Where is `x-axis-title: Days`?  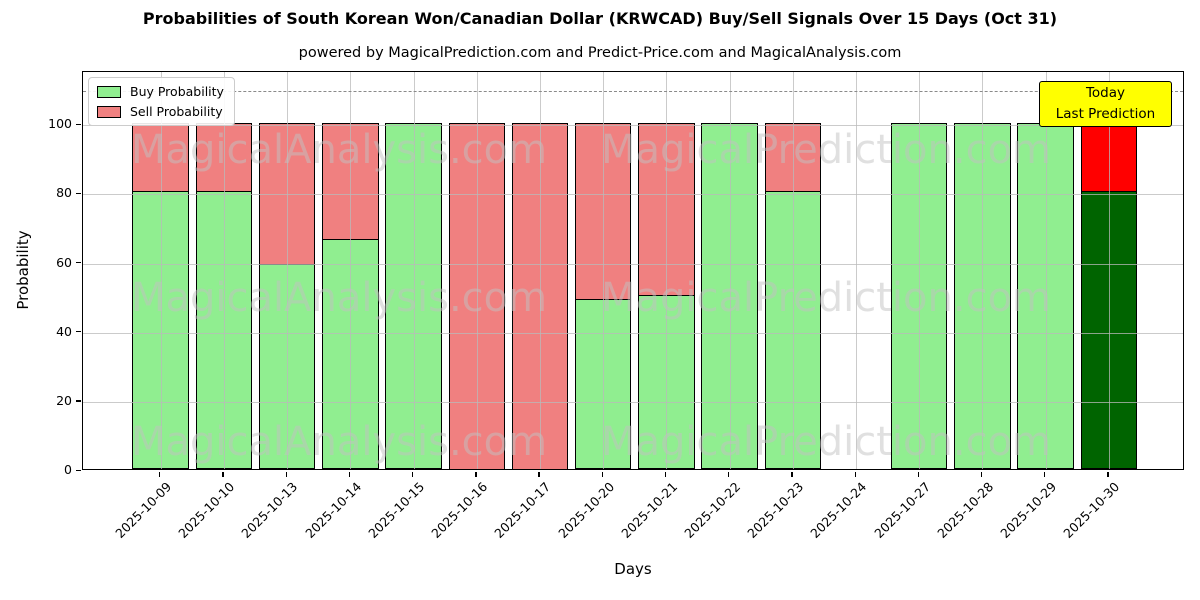 x-axis-title: Days is located at coordinates (633, 569).